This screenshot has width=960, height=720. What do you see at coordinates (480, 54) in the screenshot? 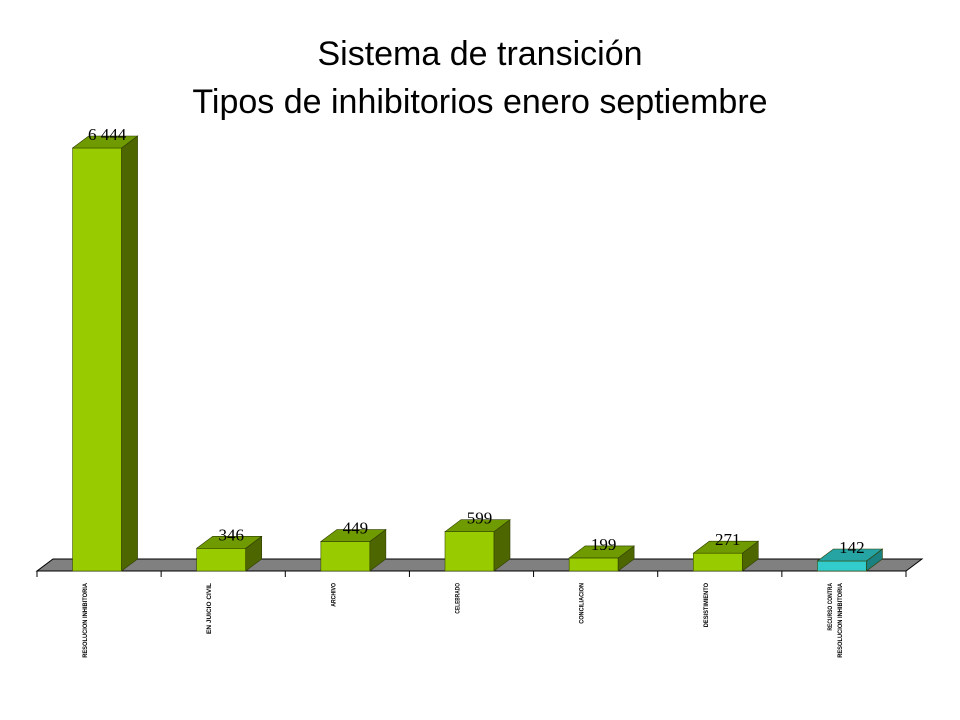
I see `chart-title-line-1: Sistema de transición` at bounding box center [480, 54].